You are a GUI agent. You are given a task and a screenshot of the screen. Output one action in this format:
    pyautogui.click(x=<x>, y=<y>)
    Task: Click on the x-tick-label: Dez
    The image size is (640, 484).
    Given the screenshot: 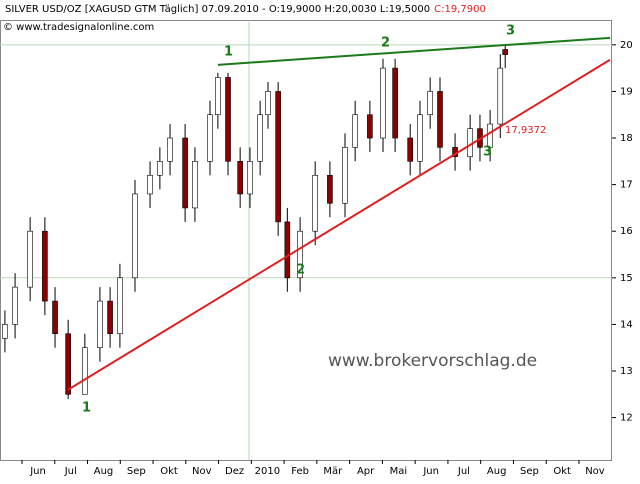 What is the action you would take?
    pyautogui.click(x=234, y=471)
    